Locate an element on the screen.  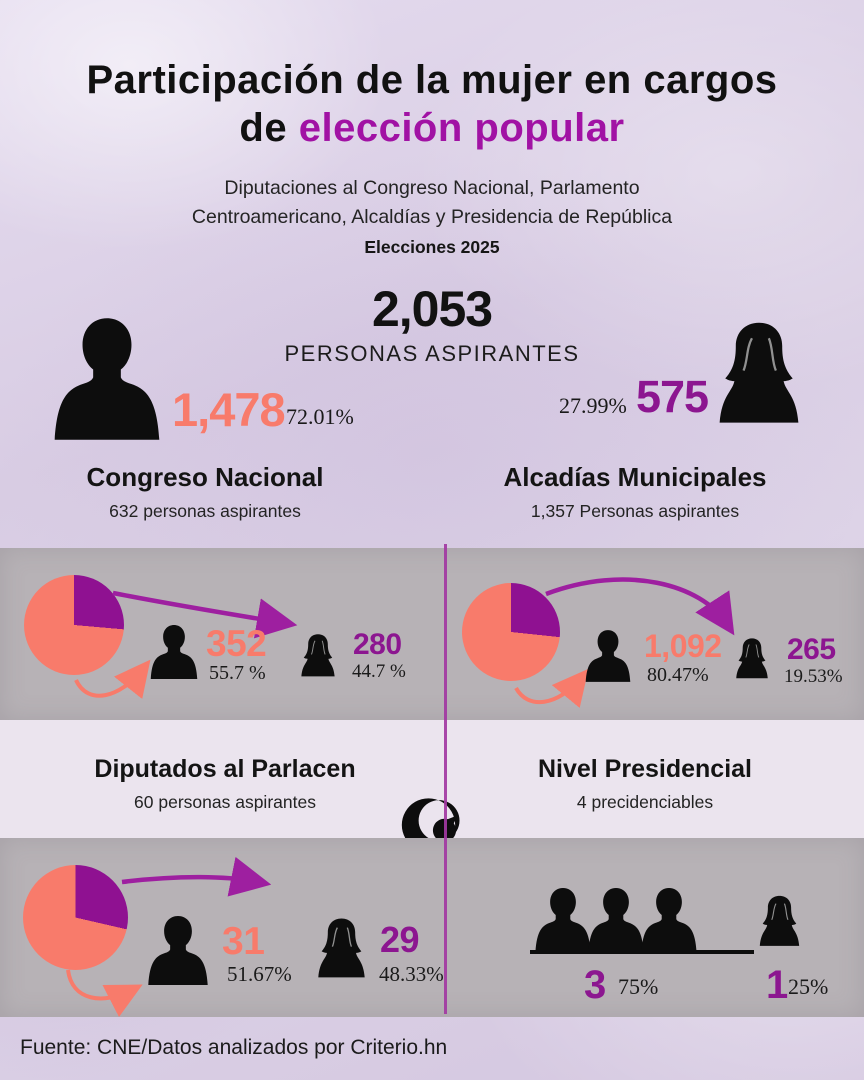
title-line2-prefix: de is located at coordinates (263, 128).